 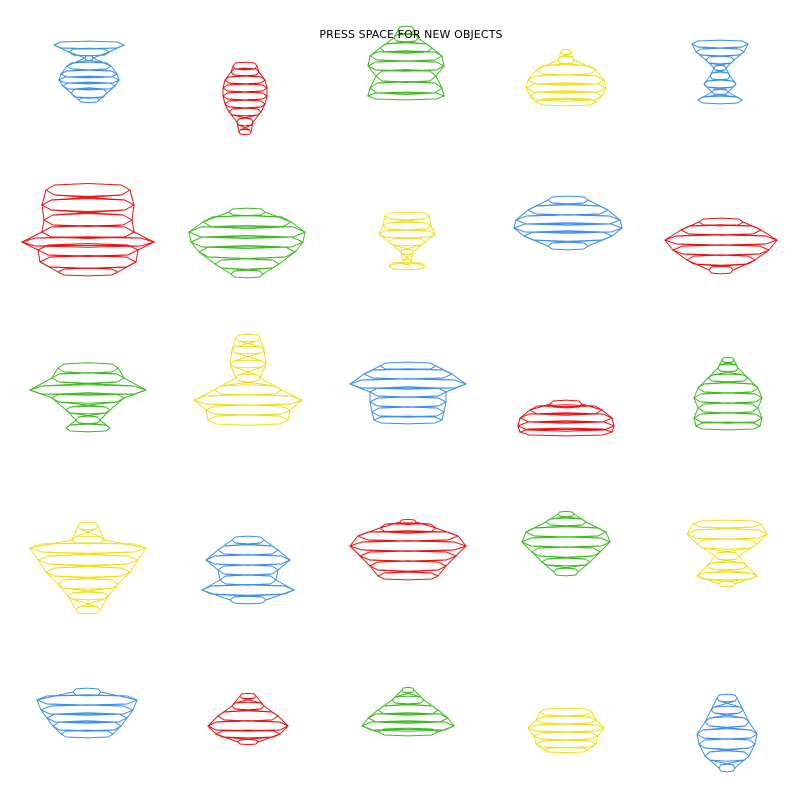 What do you see at coordinates (87, 713) in the screenshot?
I see `wireframe-object-boat` at bounding box center [87, 713].